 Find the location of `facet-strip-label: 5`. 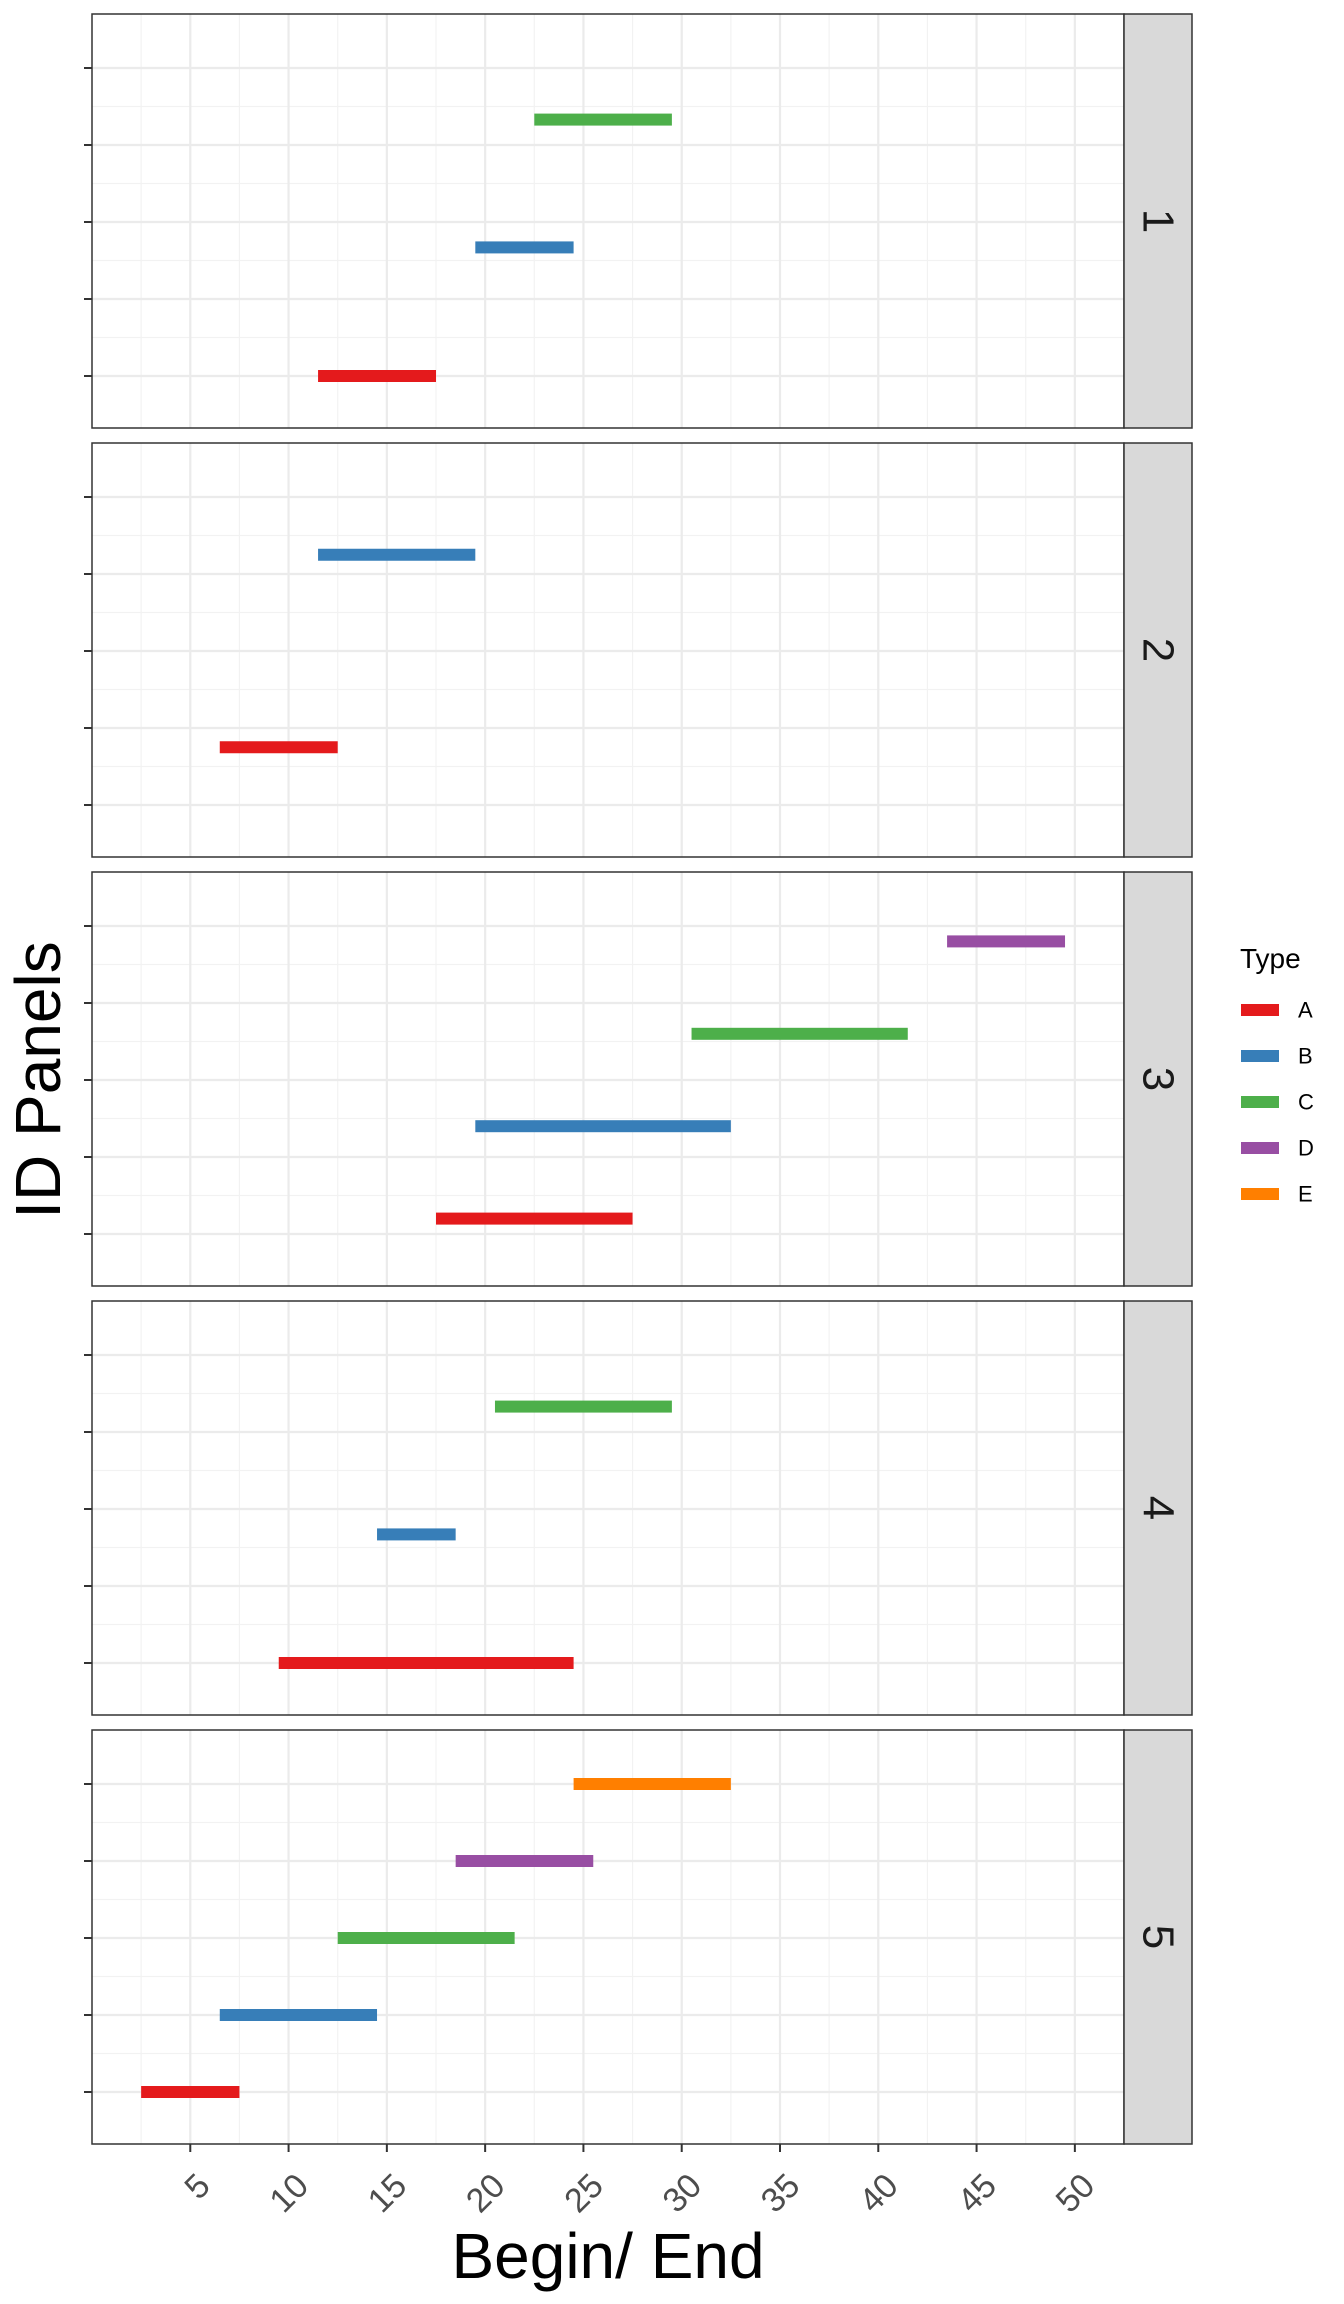

facet-strip-label: 5 is located at coordinates (1158, 1937).